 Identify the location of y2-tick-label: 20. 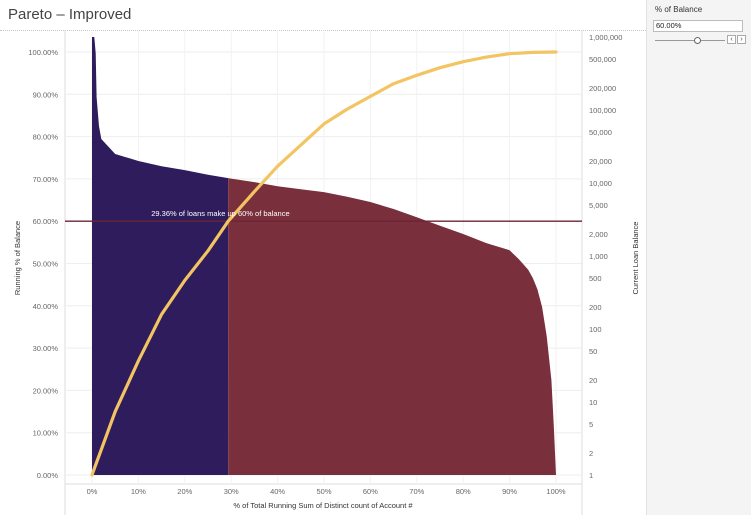
(593, 380).